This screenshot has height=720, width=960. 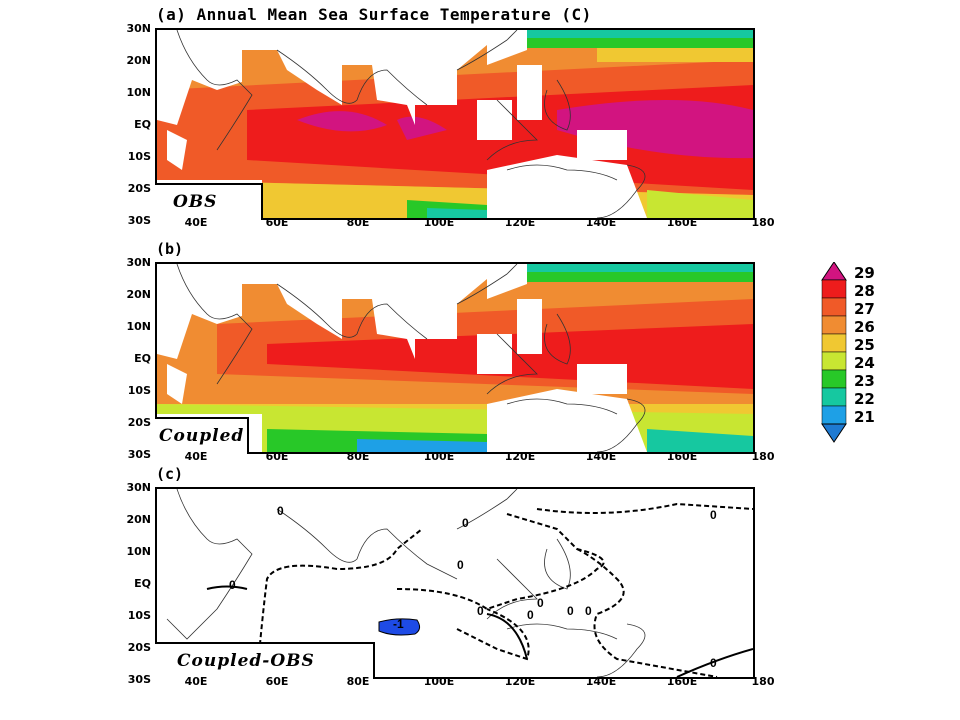 I want to click on colorbar-swatches, so click(x=834, y=352).